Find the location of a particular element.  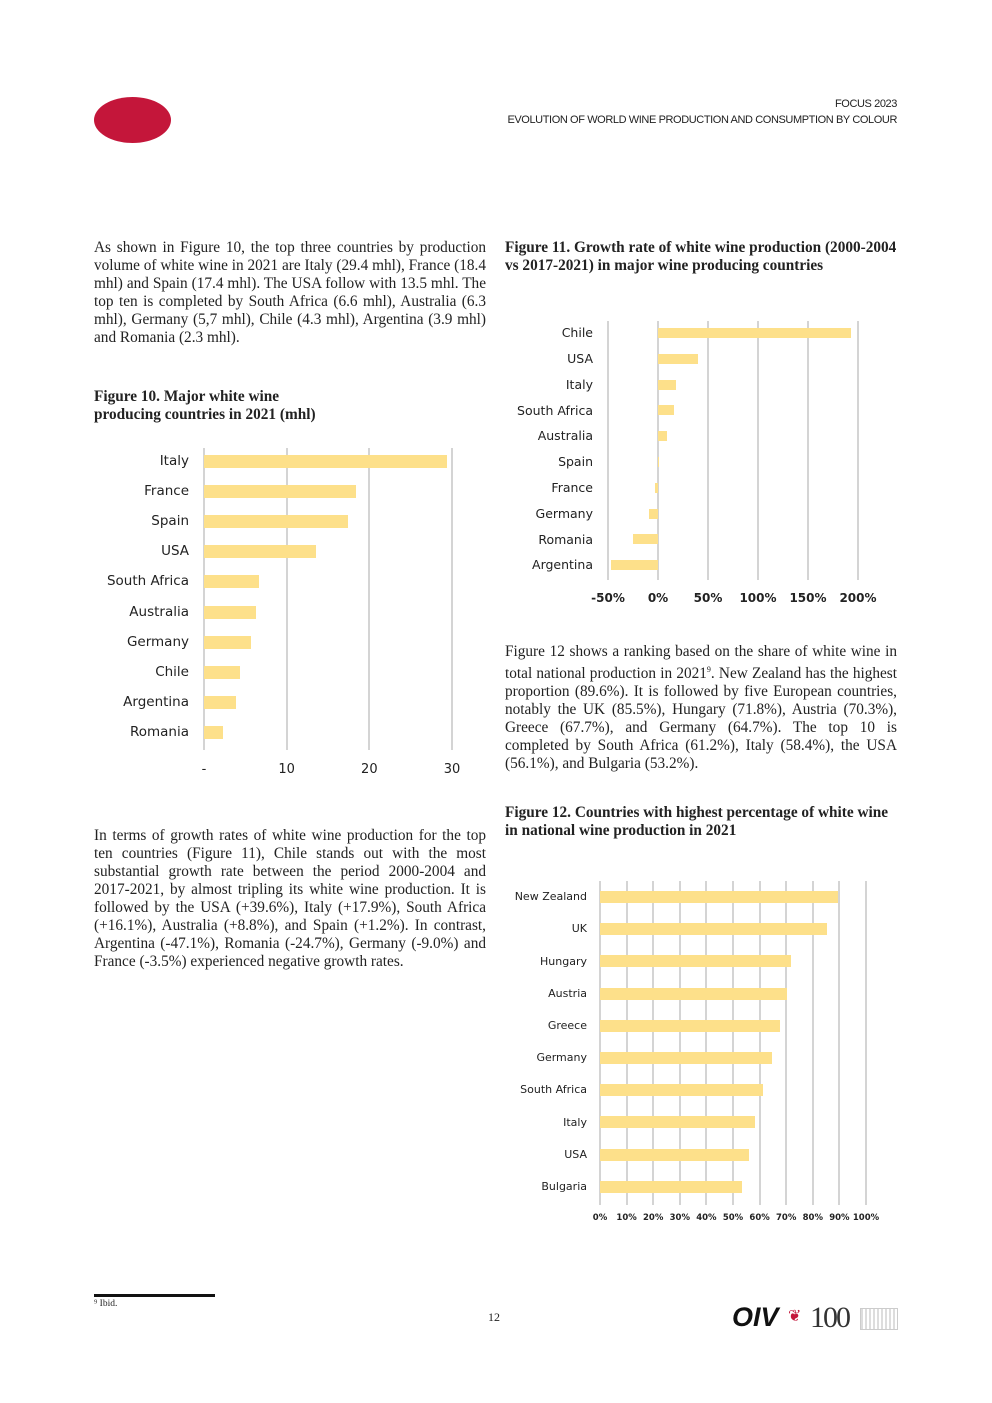

category-label: Bulgaria is located at coordinates (564, 1186).